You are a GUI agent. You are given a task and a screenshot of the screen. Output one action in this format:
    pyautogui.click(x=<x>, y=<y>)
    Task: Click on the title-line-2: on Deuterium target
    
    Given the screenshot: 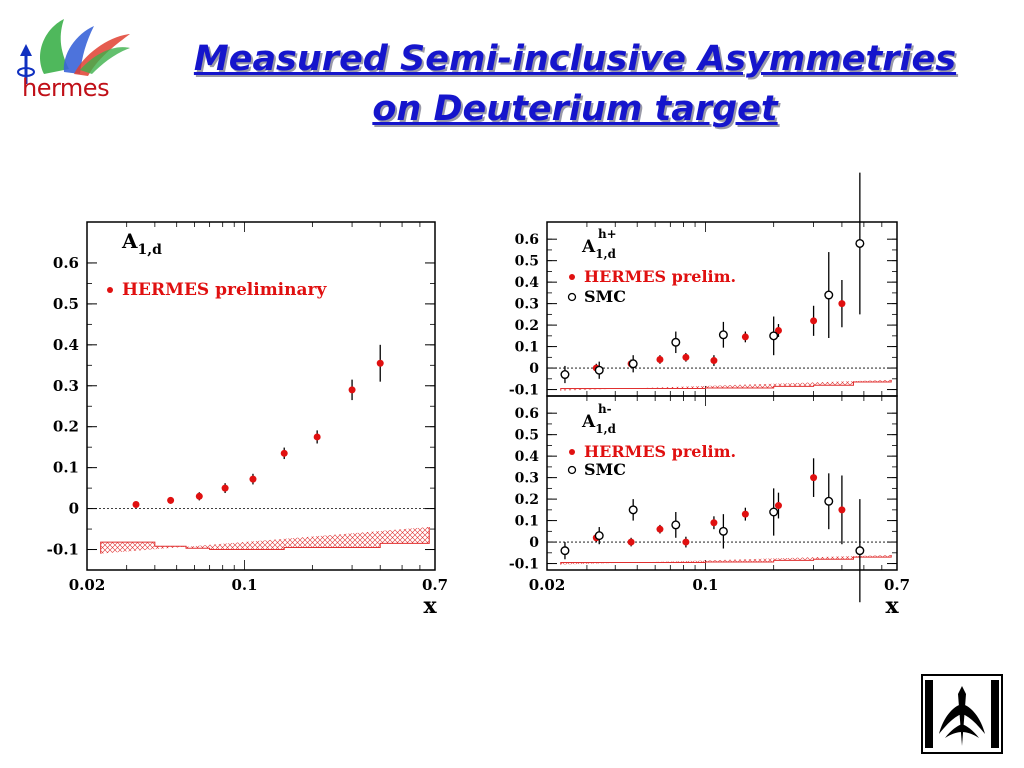 What is the action you would take?
    pyautogui.click(x=575, y=109)
    